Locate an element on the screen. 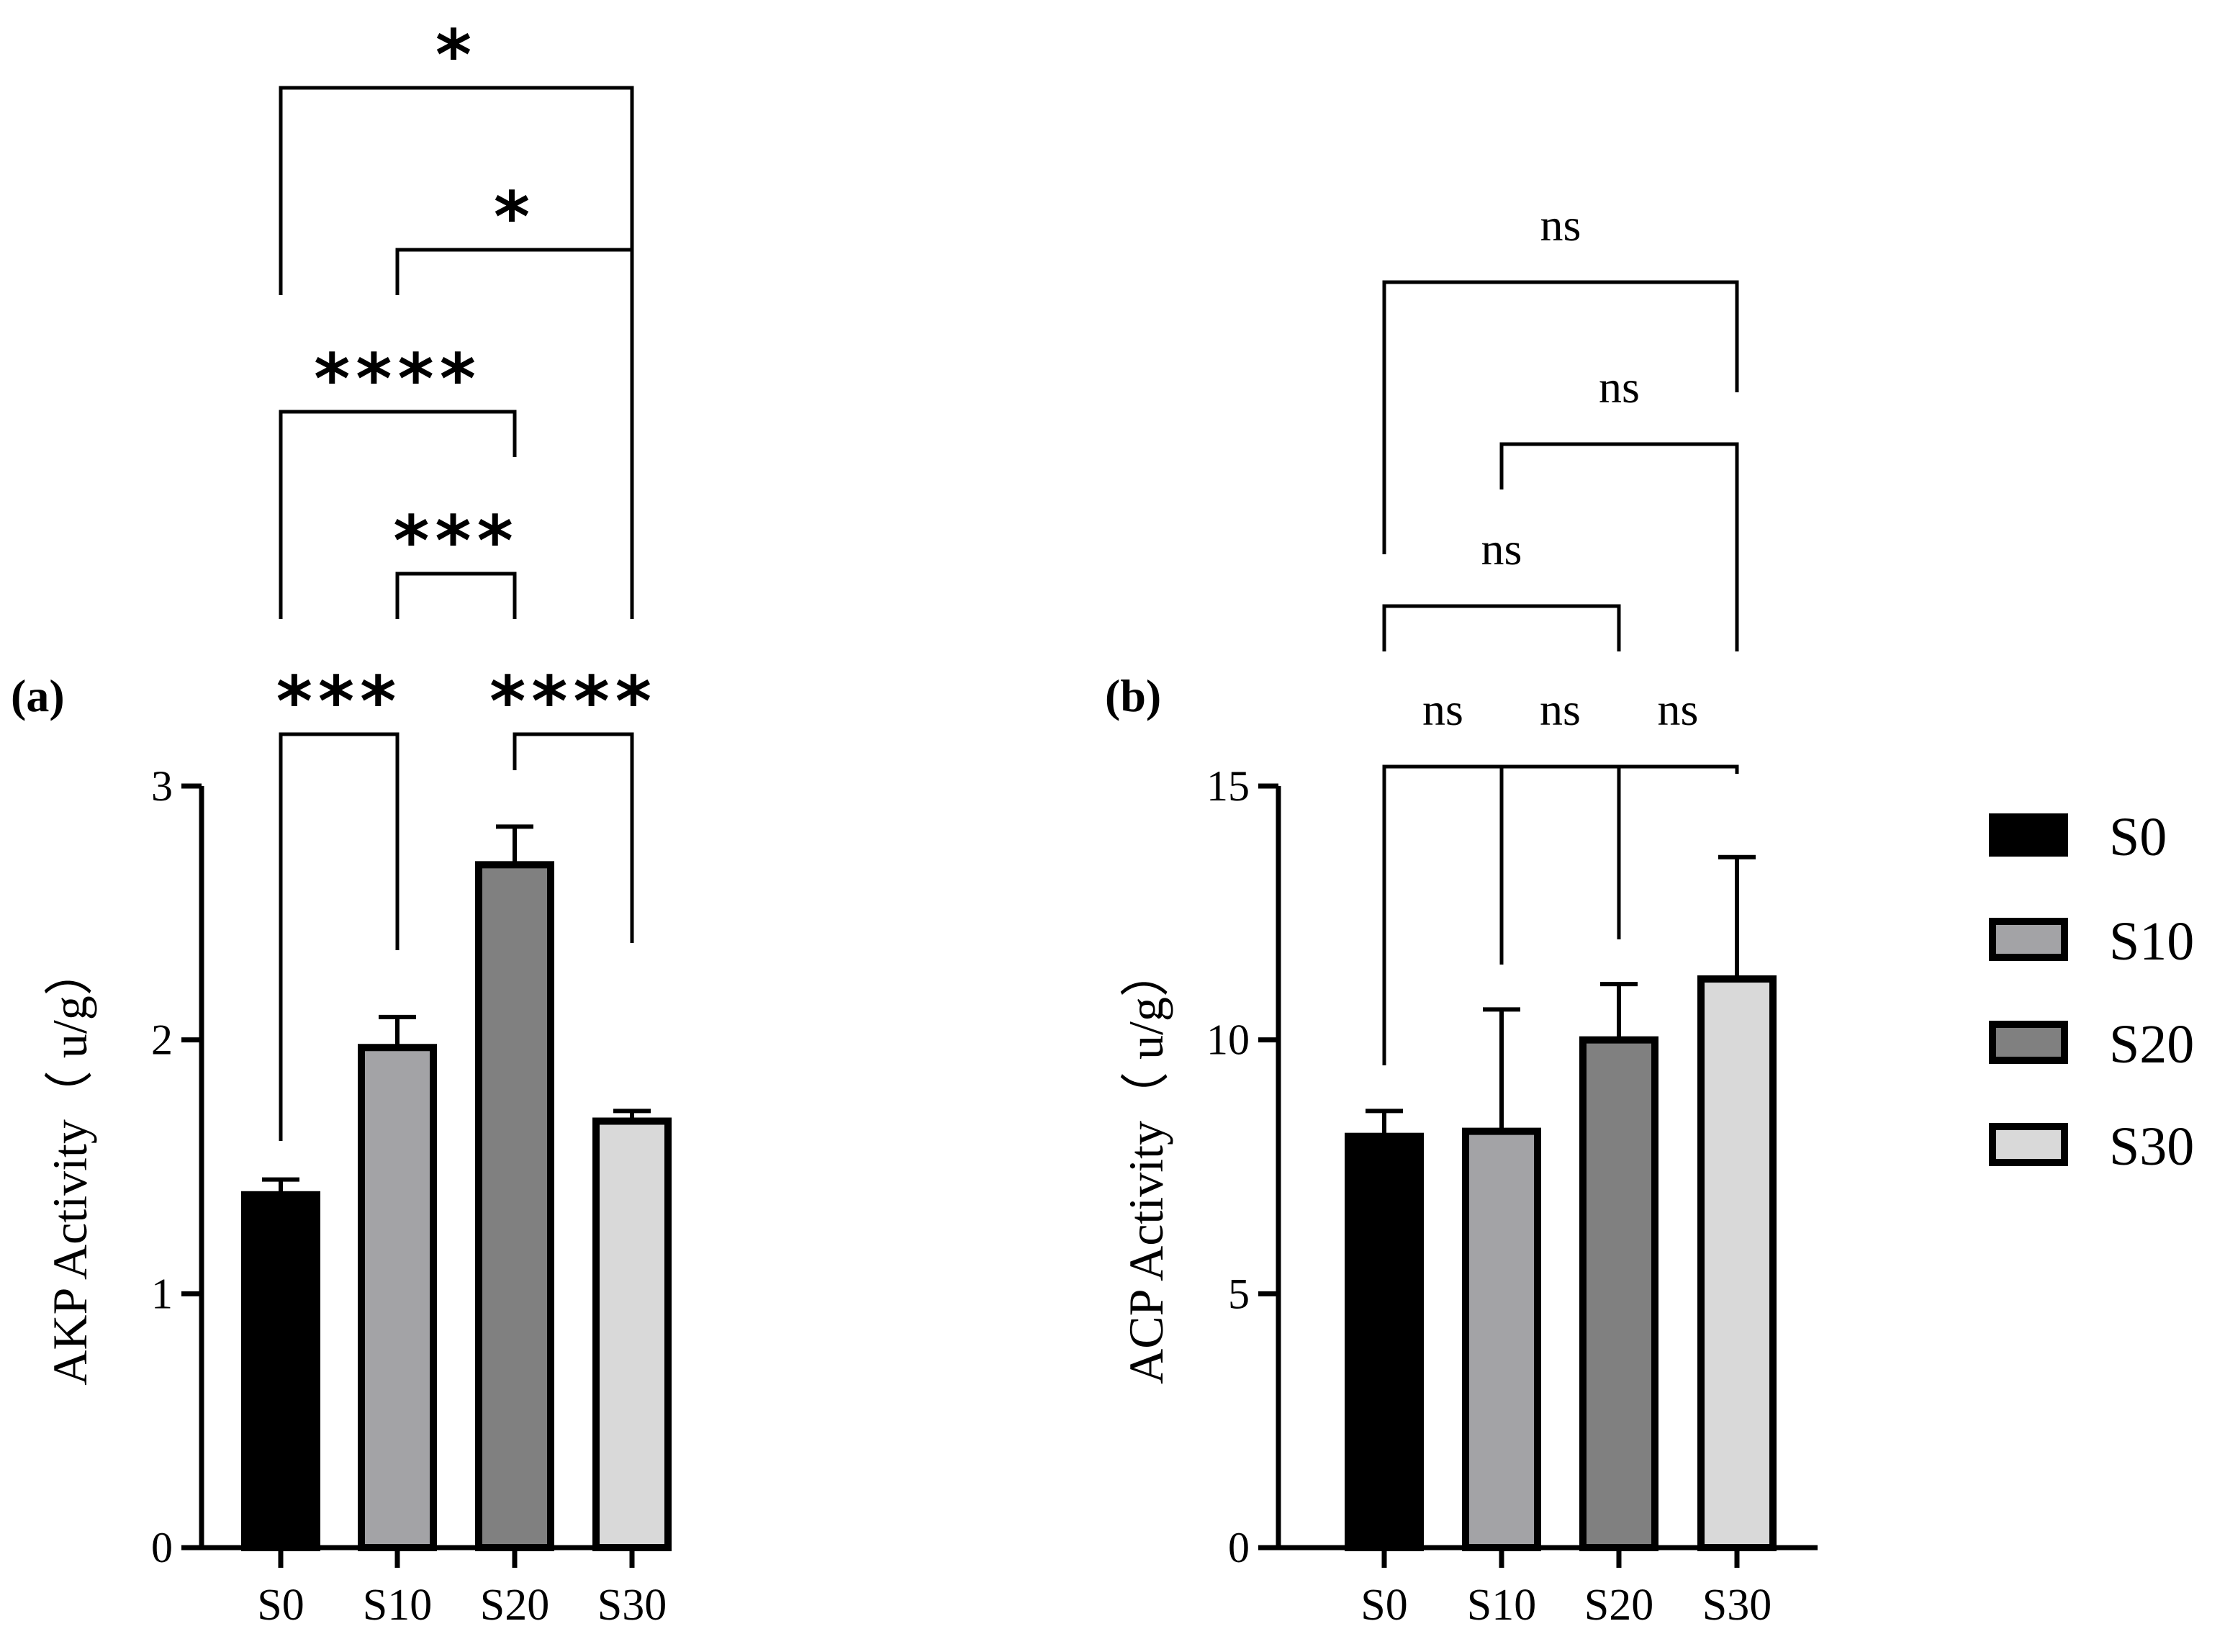 The height and width of the screenshot is (1652, 2225). y-tick-label: 2 is located at coordinates (162, 1040).